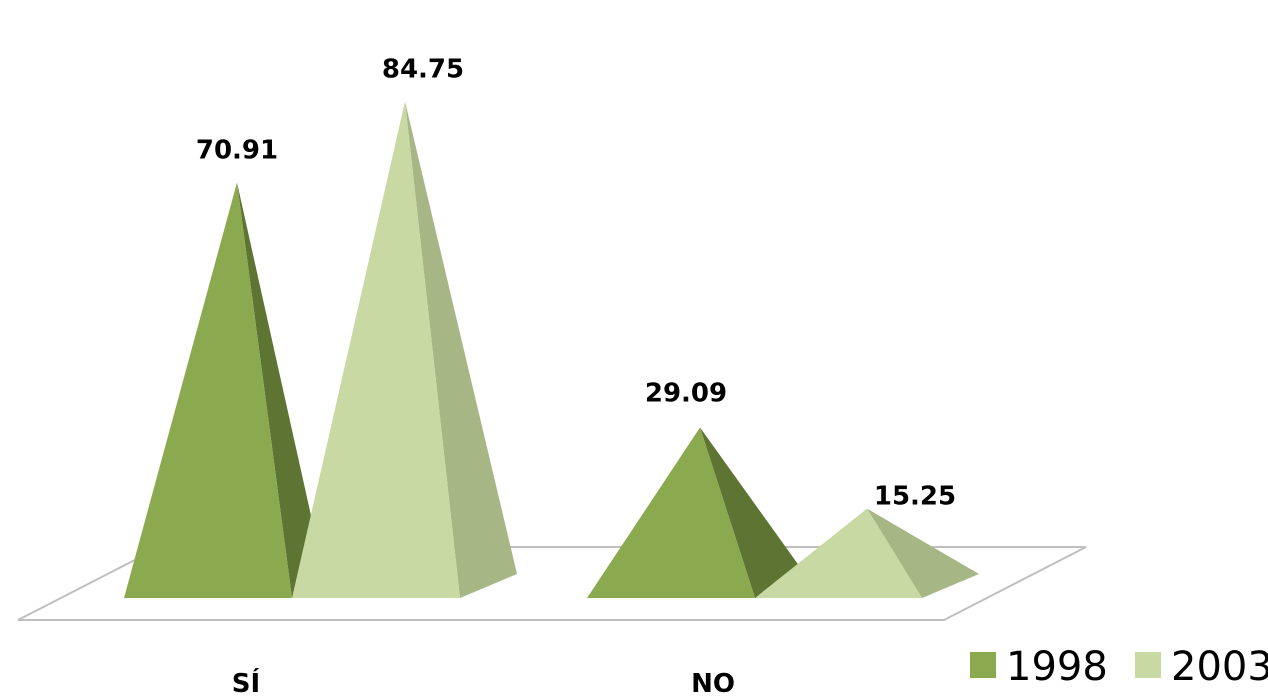 The height and width of the screenshot is (696, 1268). I want to click on legend-label-1998: 1998, so click(1057, 667).